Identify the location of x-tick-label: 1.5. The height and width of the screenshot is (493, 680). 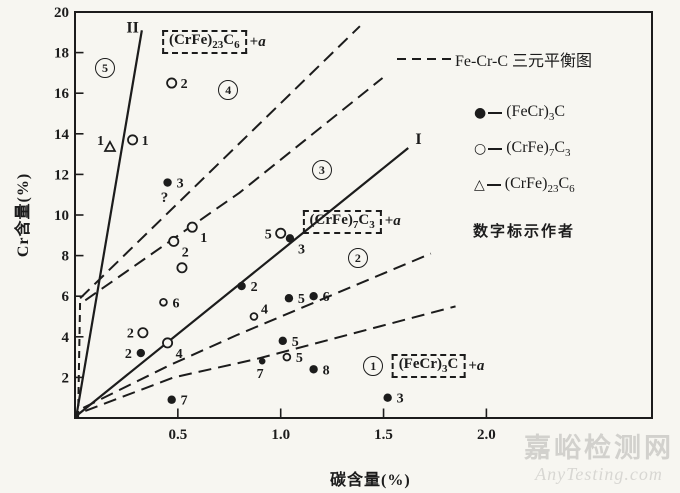
(383, 435).